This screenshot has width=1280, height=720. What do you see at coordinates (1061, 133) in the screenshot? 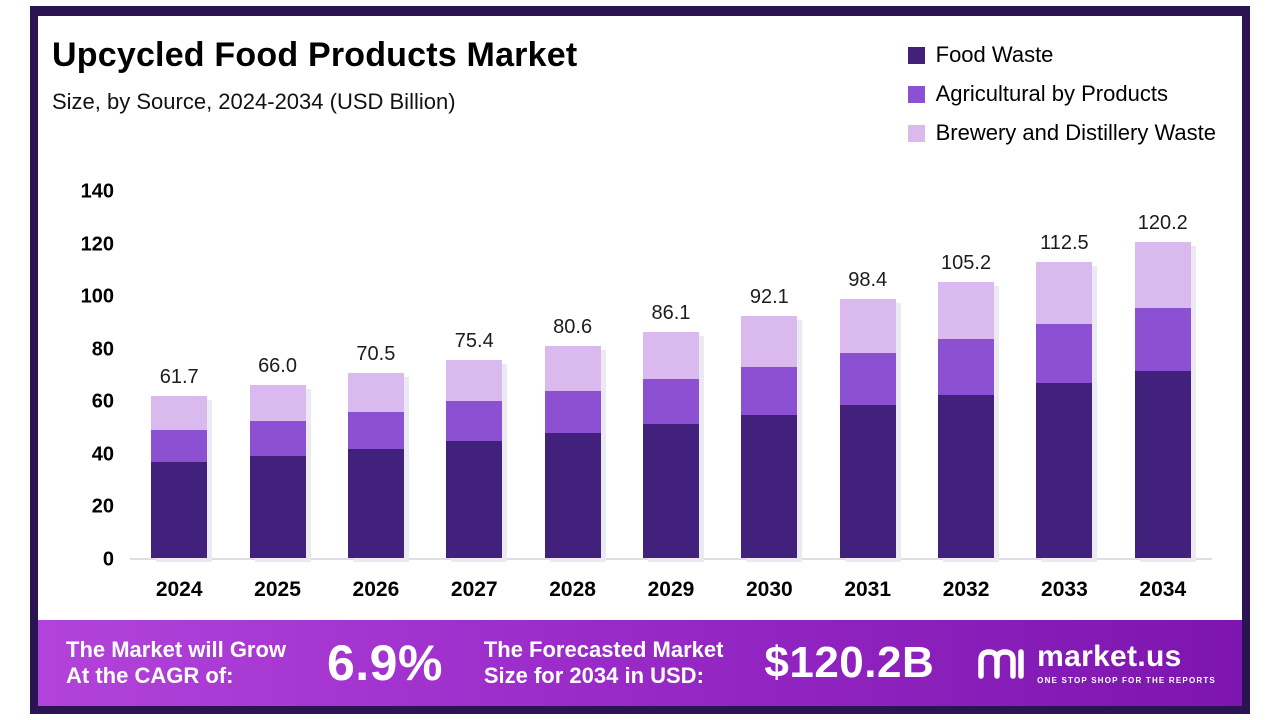
I see `legend-item: Brewery and Distillery Waste` at bounding box center [1061, 133].